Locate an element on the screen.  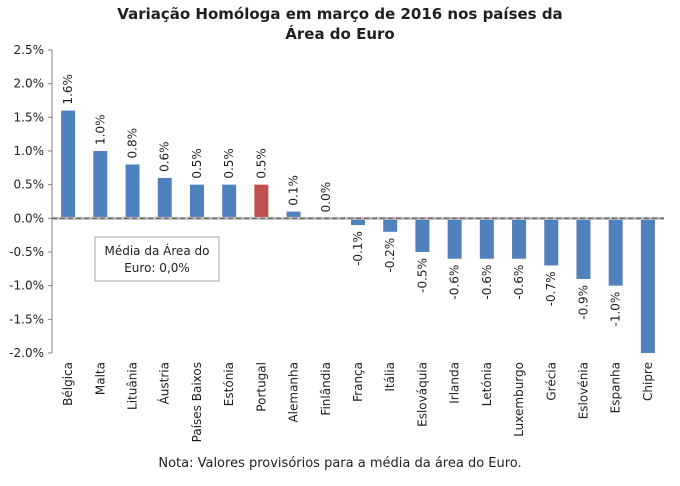
category-label: Áustria is located at coordinates (164, 383).